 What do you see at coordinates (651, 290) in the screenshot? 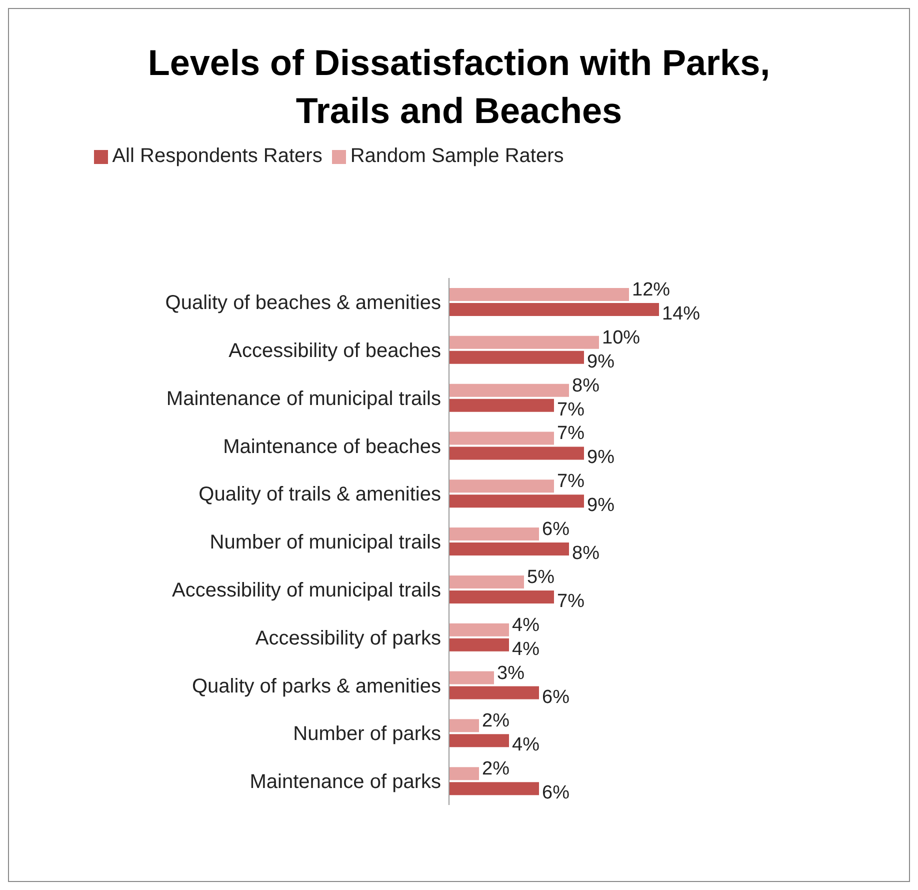
I see `data-label: 12%` at bounding box center [651, 290].